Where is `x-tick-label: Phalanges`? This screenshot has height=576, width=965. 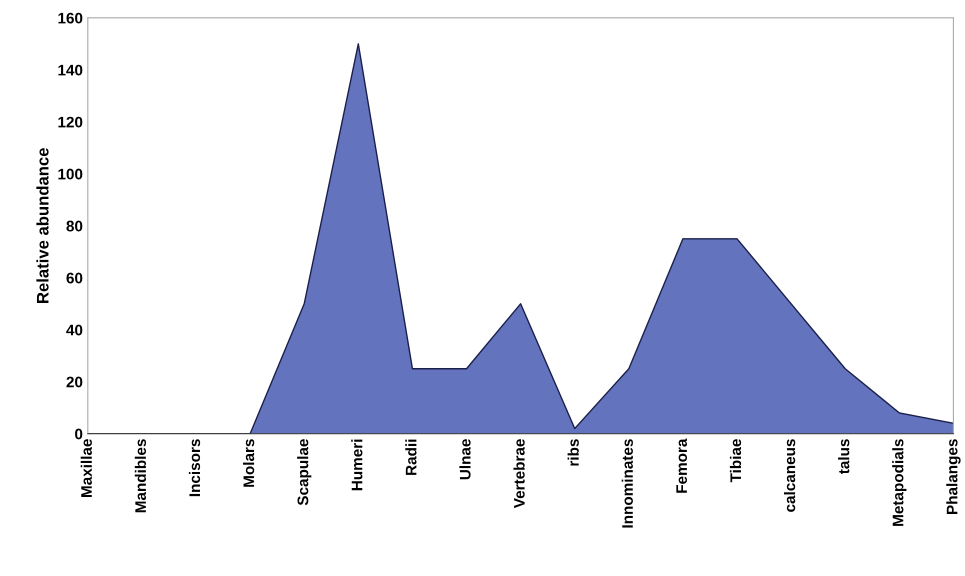 x-tick-label: Phalanges is located at coordinates (953, 476).